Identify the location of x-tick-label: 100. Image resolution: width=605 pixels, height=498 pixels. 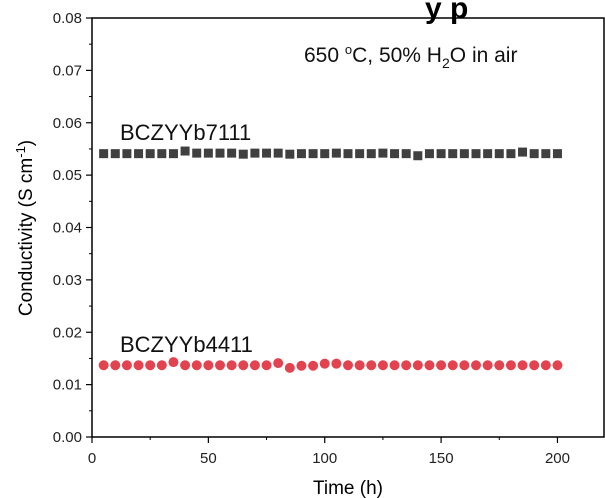
(324, 458).